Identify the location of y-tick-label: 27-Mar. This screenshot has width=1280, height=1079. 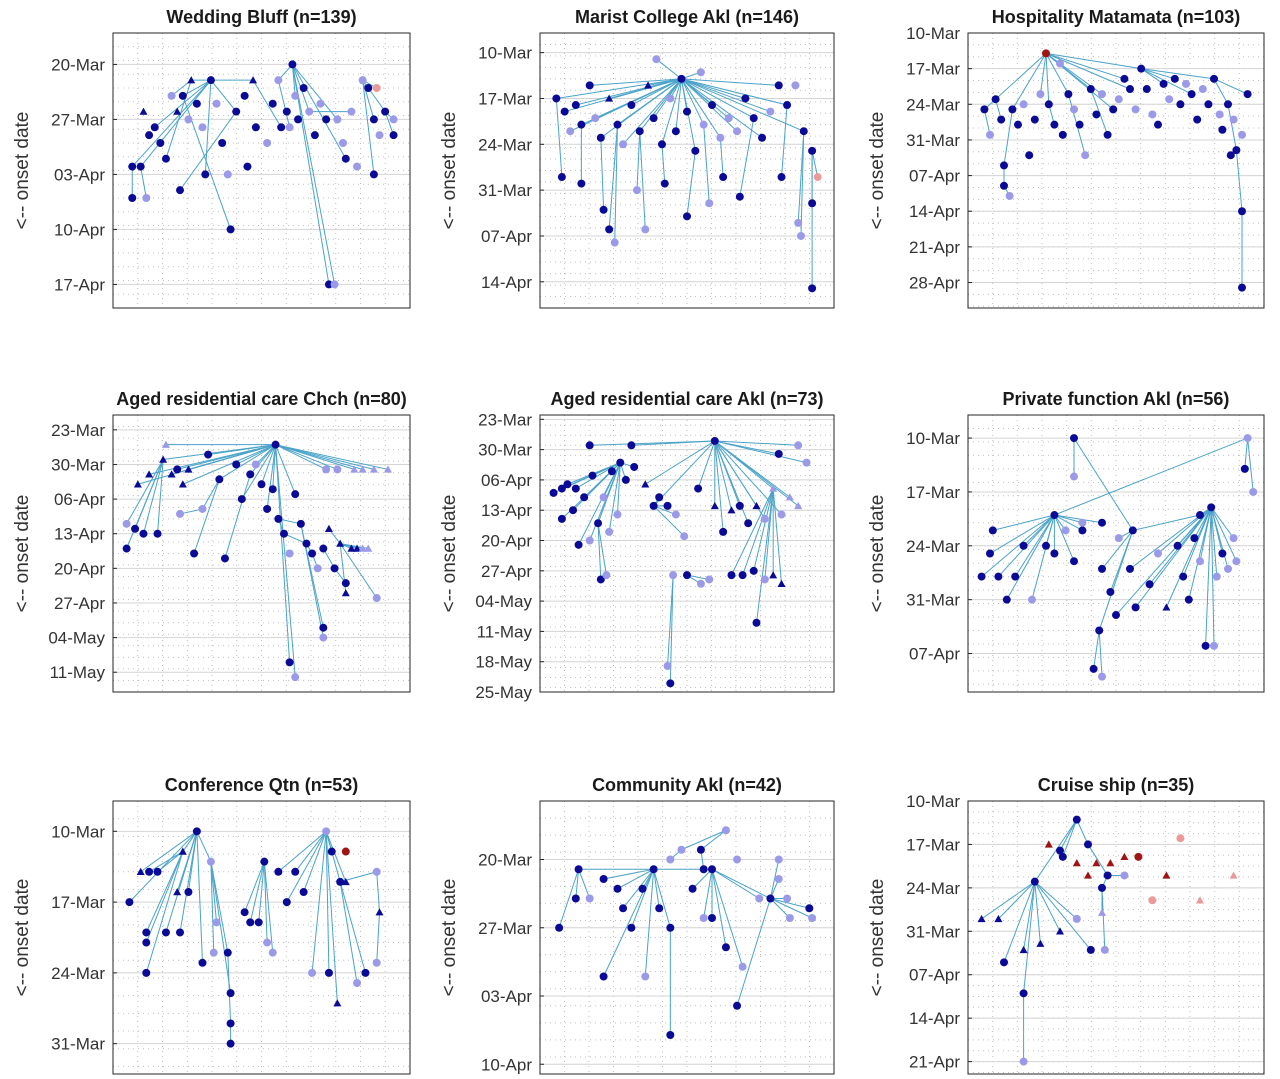
(505, 928).